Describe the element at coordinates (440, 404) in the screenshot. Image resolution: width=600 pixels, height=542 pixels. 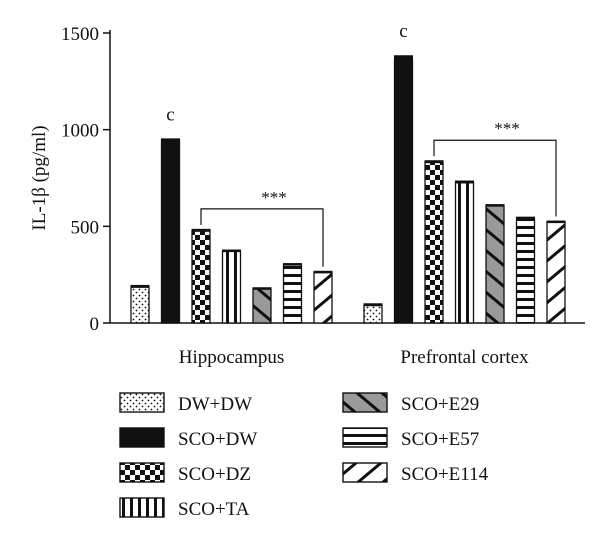
I see `legend-label: SCO+E29` at that location.